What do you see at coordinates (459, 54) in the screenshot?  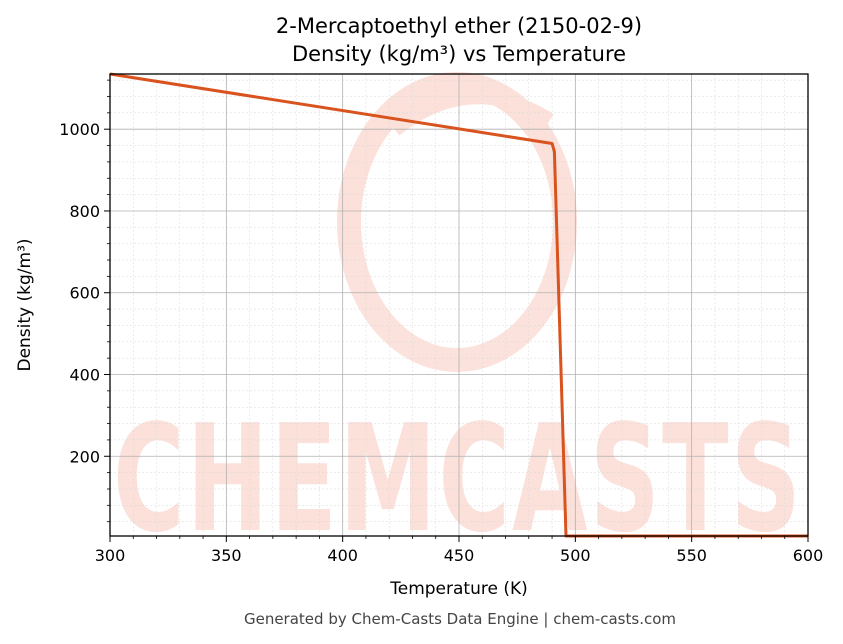 I see `chart-subtitle: Density (kg/m³) vs Temperature` at bounding box center [459, 54].